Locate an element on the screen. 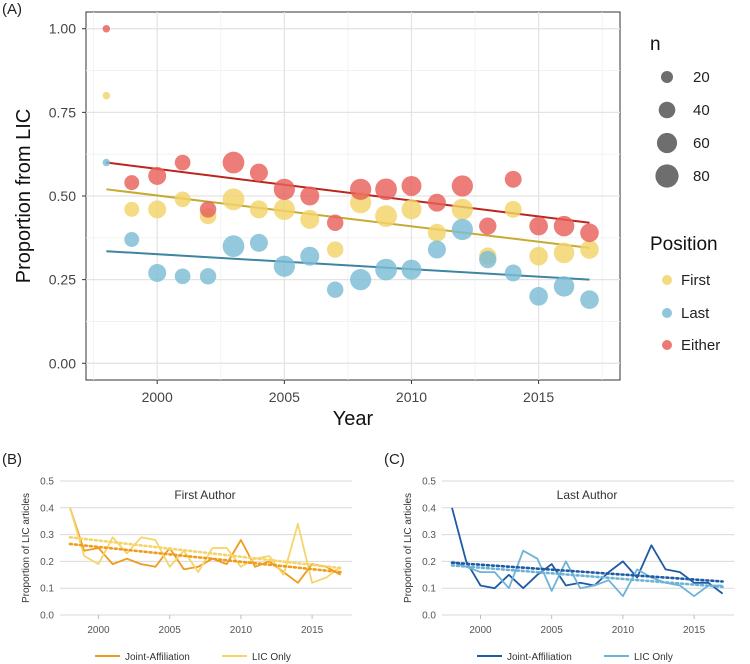 The width and height of the screenshot is (750, 664). y-tick-label: 1.00 is located at coordinates (62, 29).